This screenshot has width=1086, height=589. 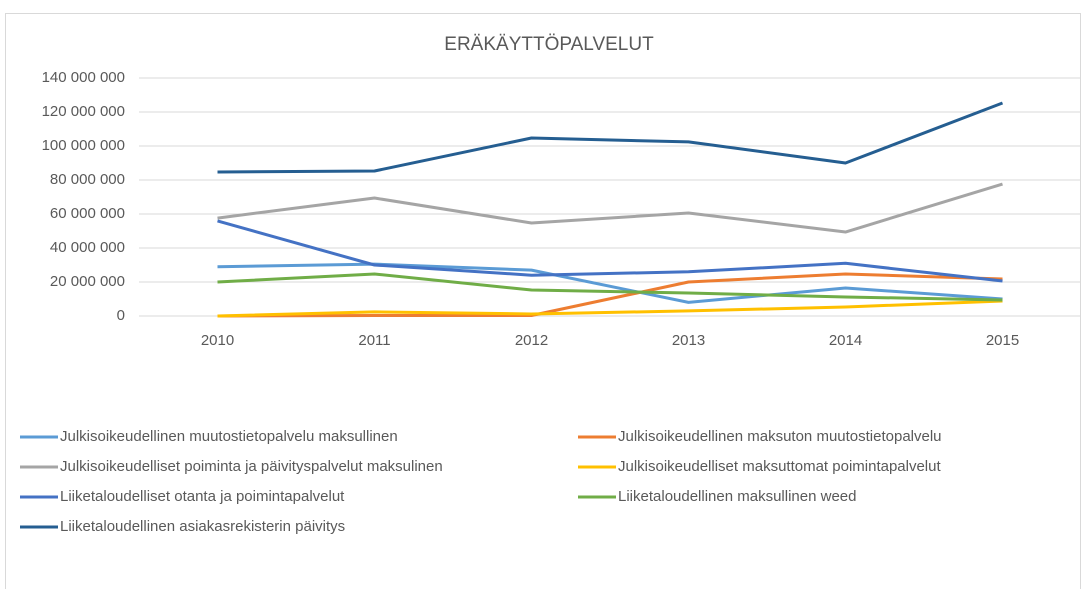 I want to click on y-tick-label: 120 000 000, so click(x=83, y=111).